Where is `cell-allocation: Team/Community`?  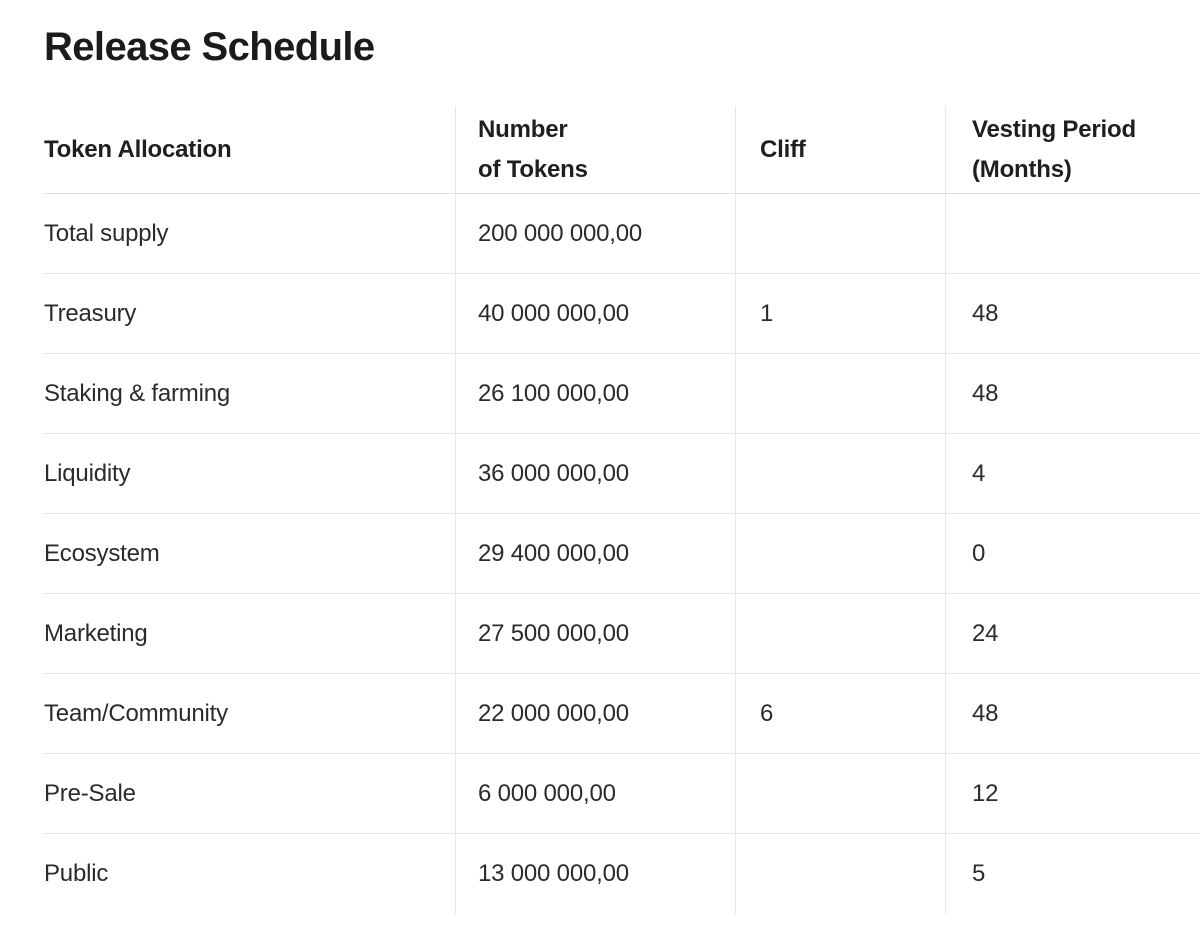
cell-allocation: Team/Community is located at coordinates (136, 713).